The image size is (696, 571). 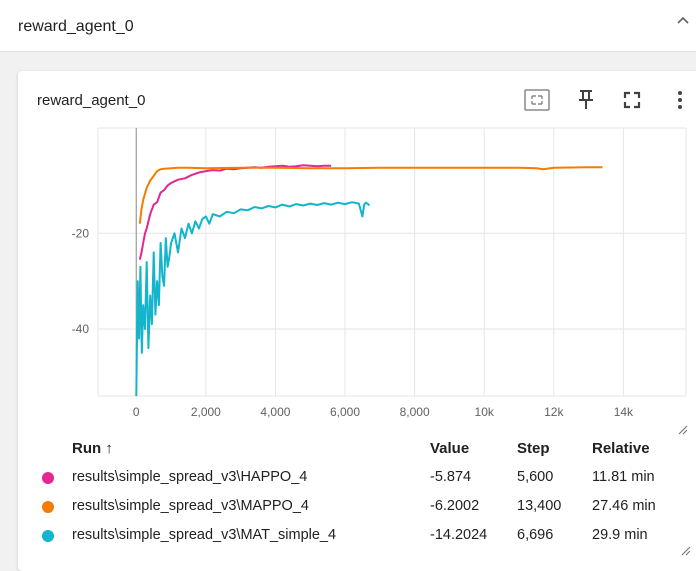 I want to click on row-step: 13,400, so click(x=539, y=506).